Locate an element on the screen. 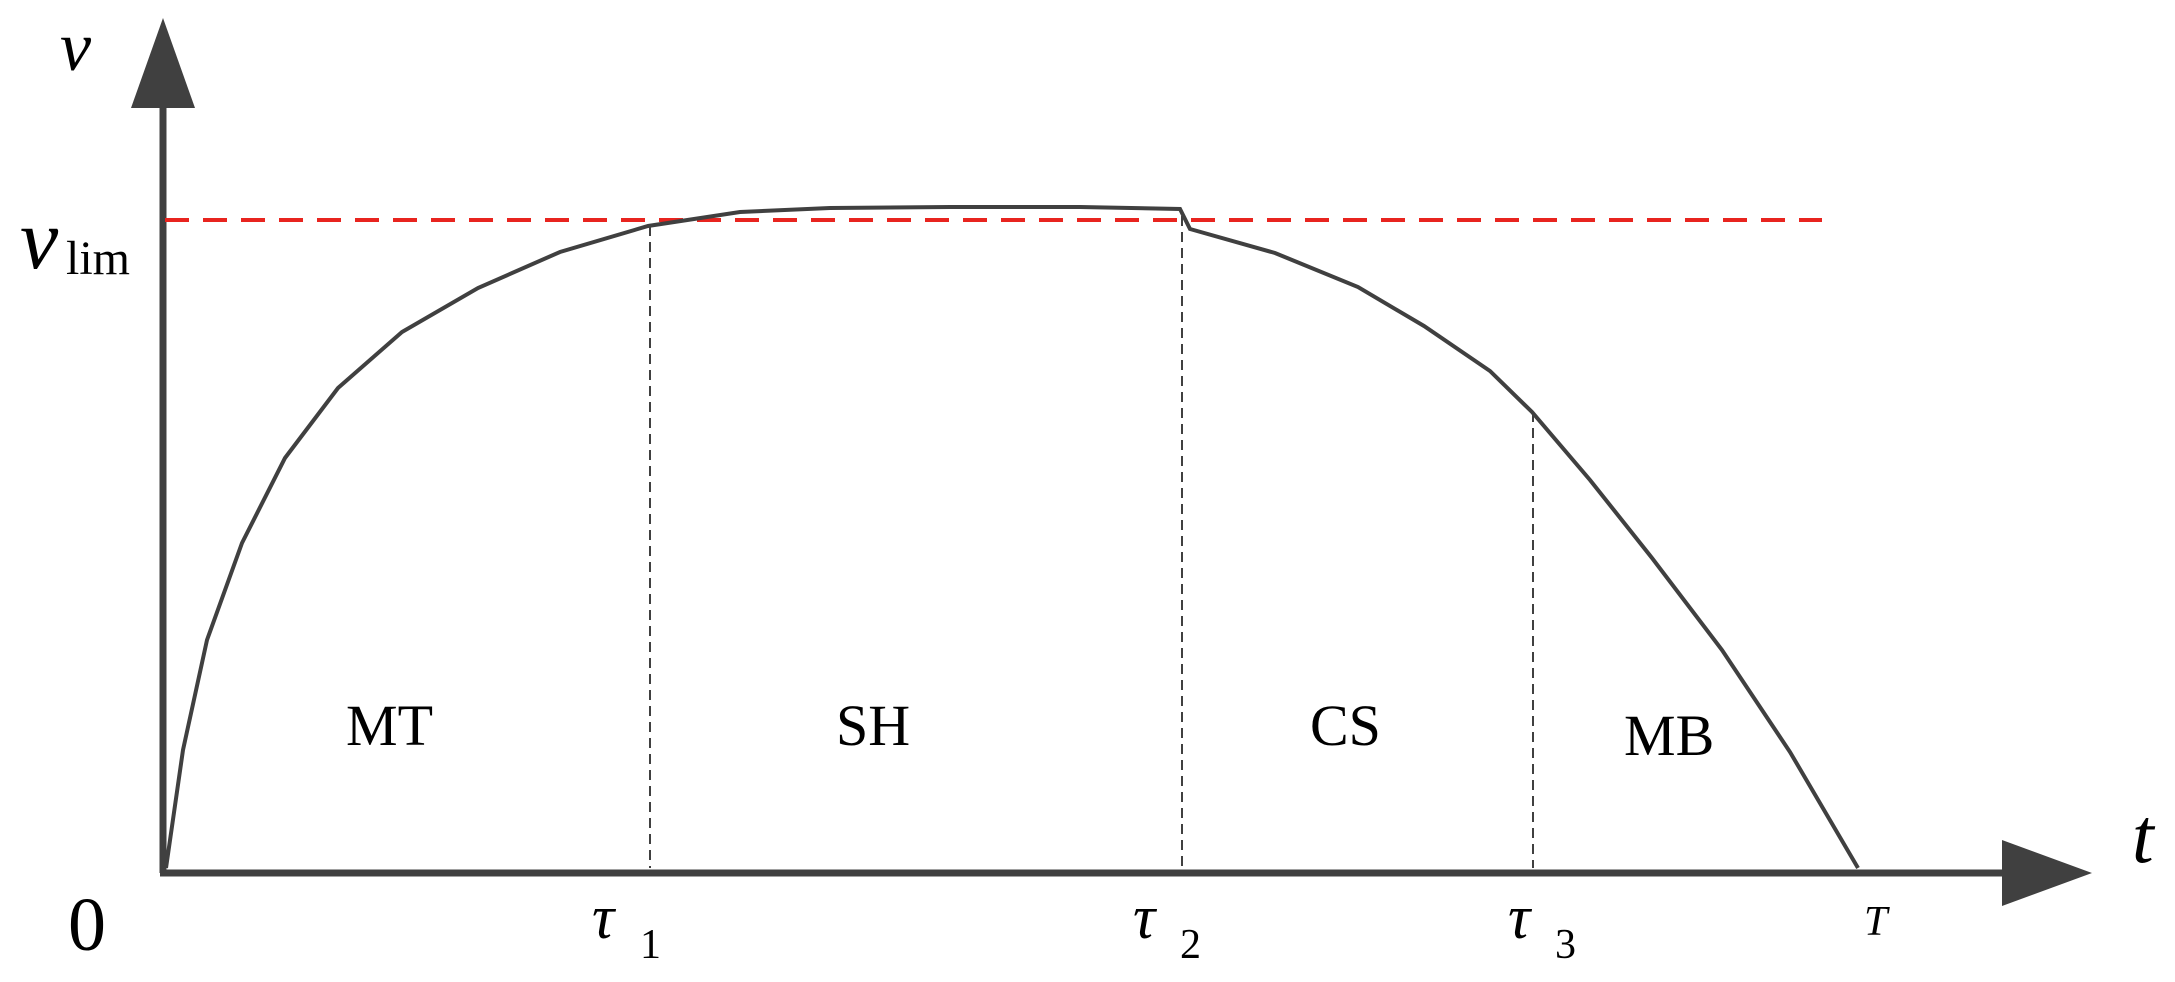  tau2-subscript: 2 is located at coordinates (1190, 945).